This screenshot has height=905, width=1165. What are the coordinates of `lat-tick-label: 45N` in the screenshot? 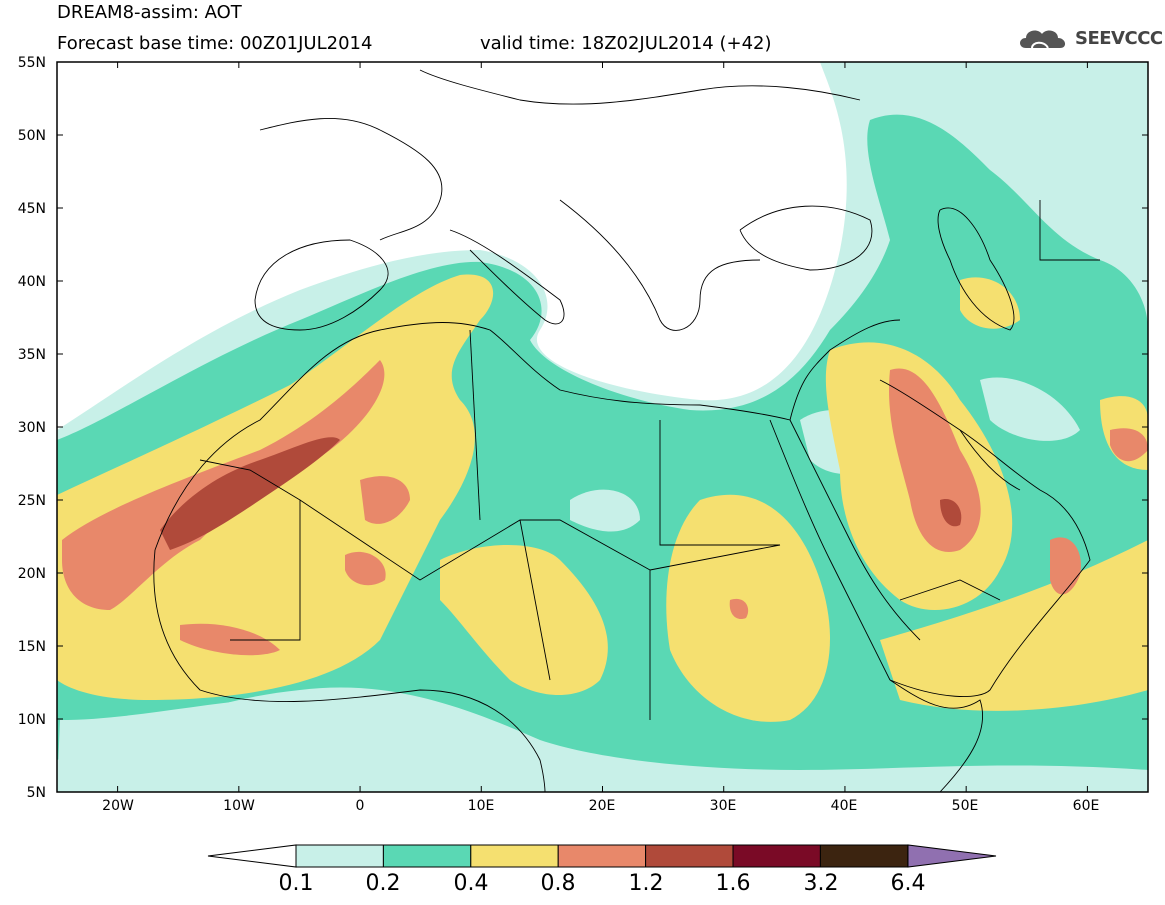 It's located at (31, 209).